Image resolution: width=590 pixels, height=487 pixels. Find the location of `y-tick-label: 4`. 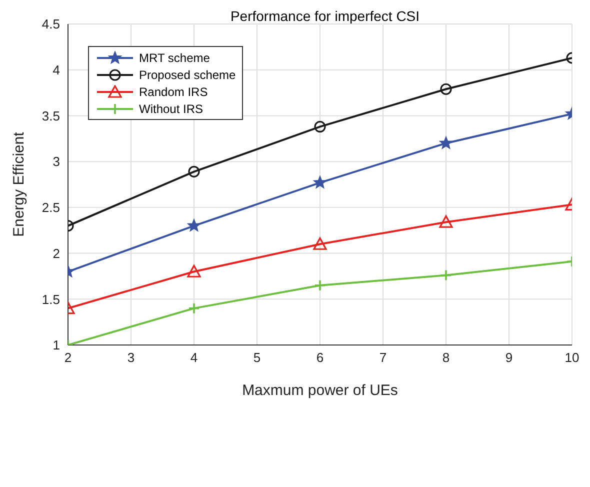

y-tick-label: 4 is located at coordinates (56, 70).